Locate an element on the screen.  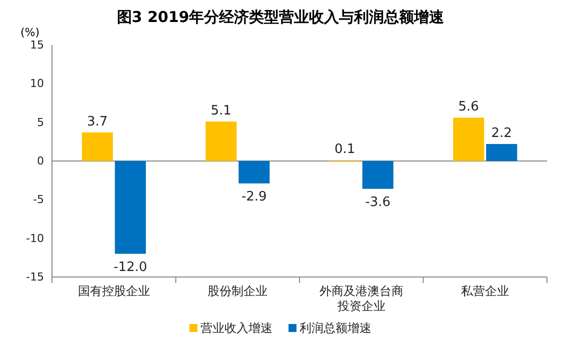
y-tick-label: 0 is located at coordinates (40, 161).